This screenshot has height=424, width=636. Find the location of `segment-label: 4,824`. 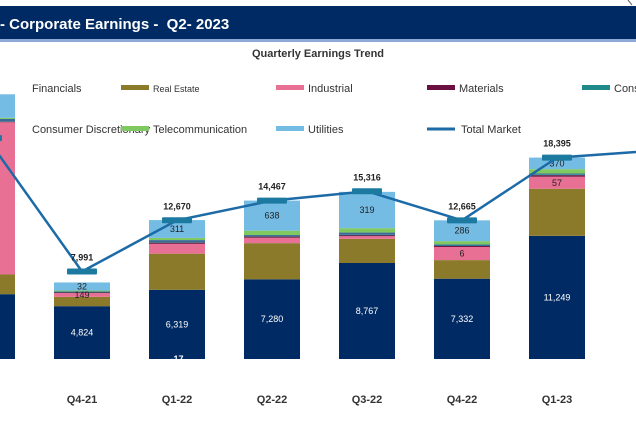

segment-label: 4,824 is located at coordinates (82, 333).